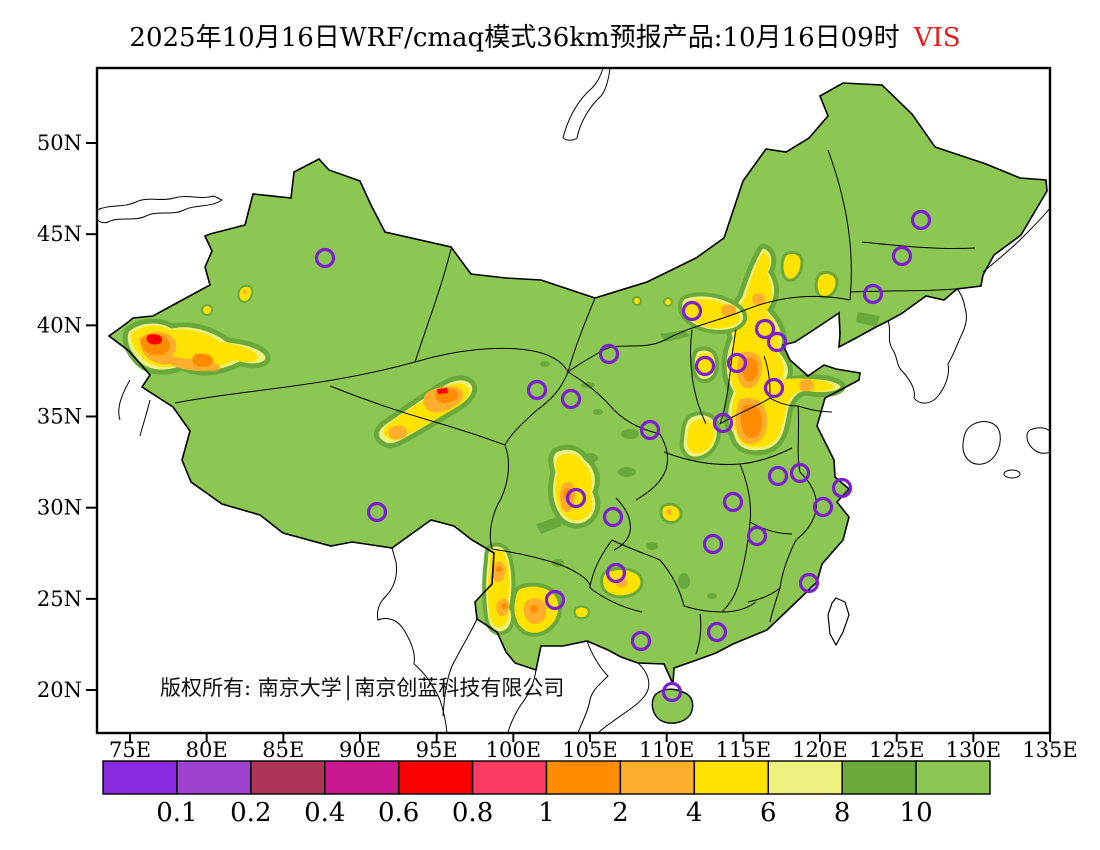  What do you see at coordinates (981, 443) in the screenshot?
I see `kyushu-island` at bounding box center [981, 443].